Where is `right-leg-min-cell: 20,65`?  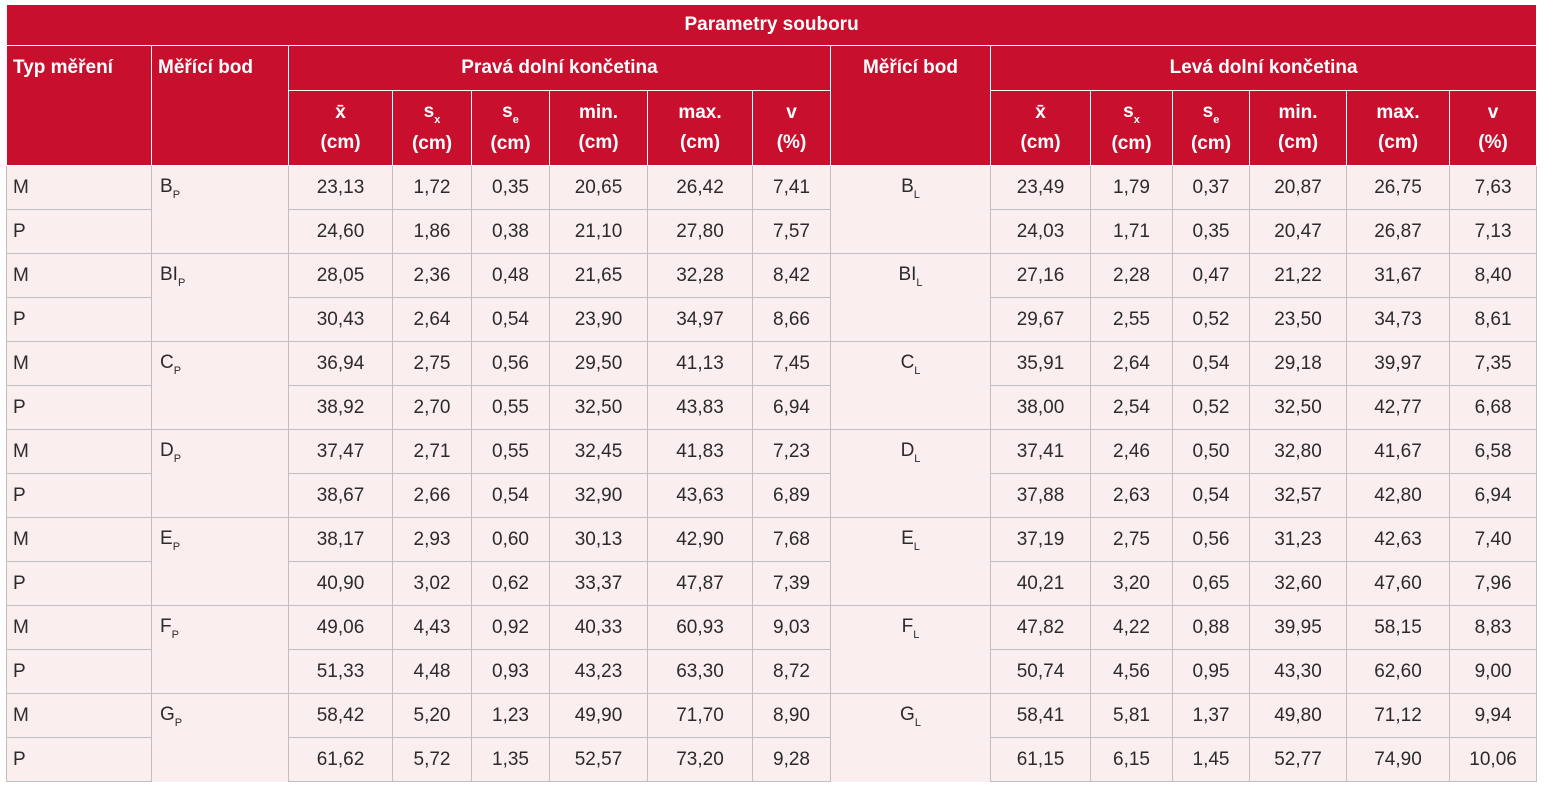
right-leg-min-cell: 20,65 is located at coordinates (598, 187).